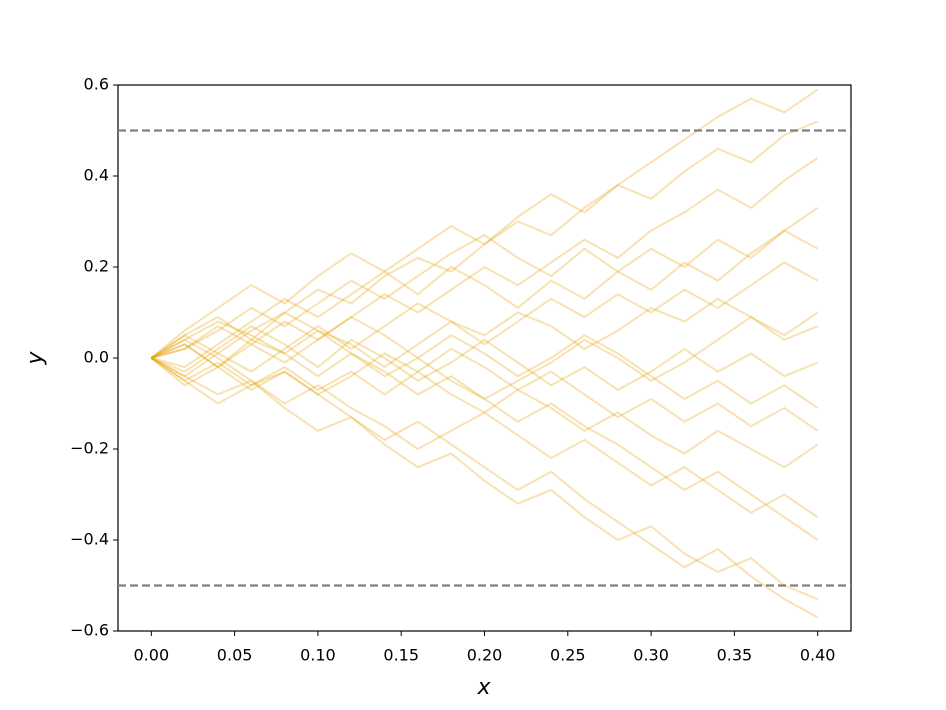  Describe the element at coordinates (318, 655) in the screenshot. I see `x-tick-label: 0.10` at that location.